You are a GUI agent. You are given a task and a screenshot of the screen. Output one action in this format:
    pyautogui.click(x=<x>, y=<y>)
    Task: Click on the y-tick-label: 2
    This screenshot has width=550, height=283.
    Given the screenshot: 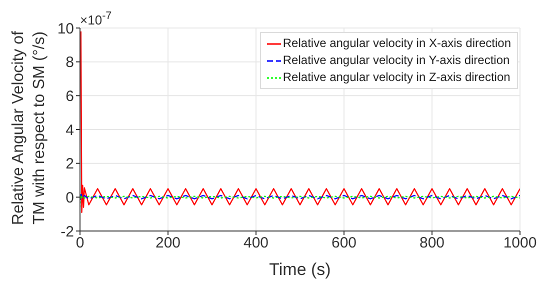 What is the action you would take?
    pyautogui.click(x=70, y=164)
    